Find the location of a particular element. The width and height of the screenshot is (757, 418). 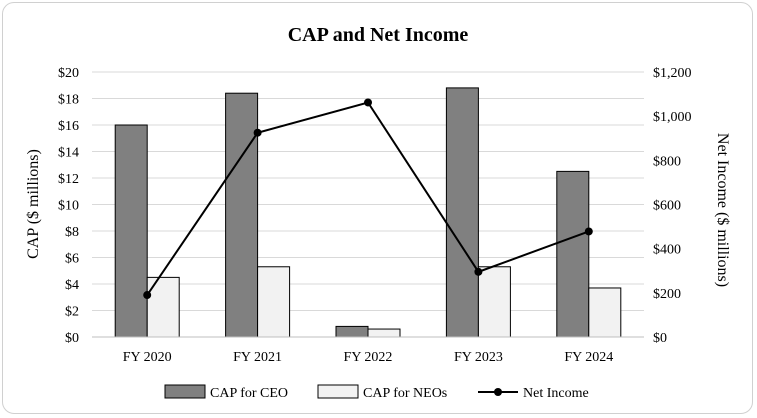

y-tick-label: $6 is located at coordinates (72, 259).